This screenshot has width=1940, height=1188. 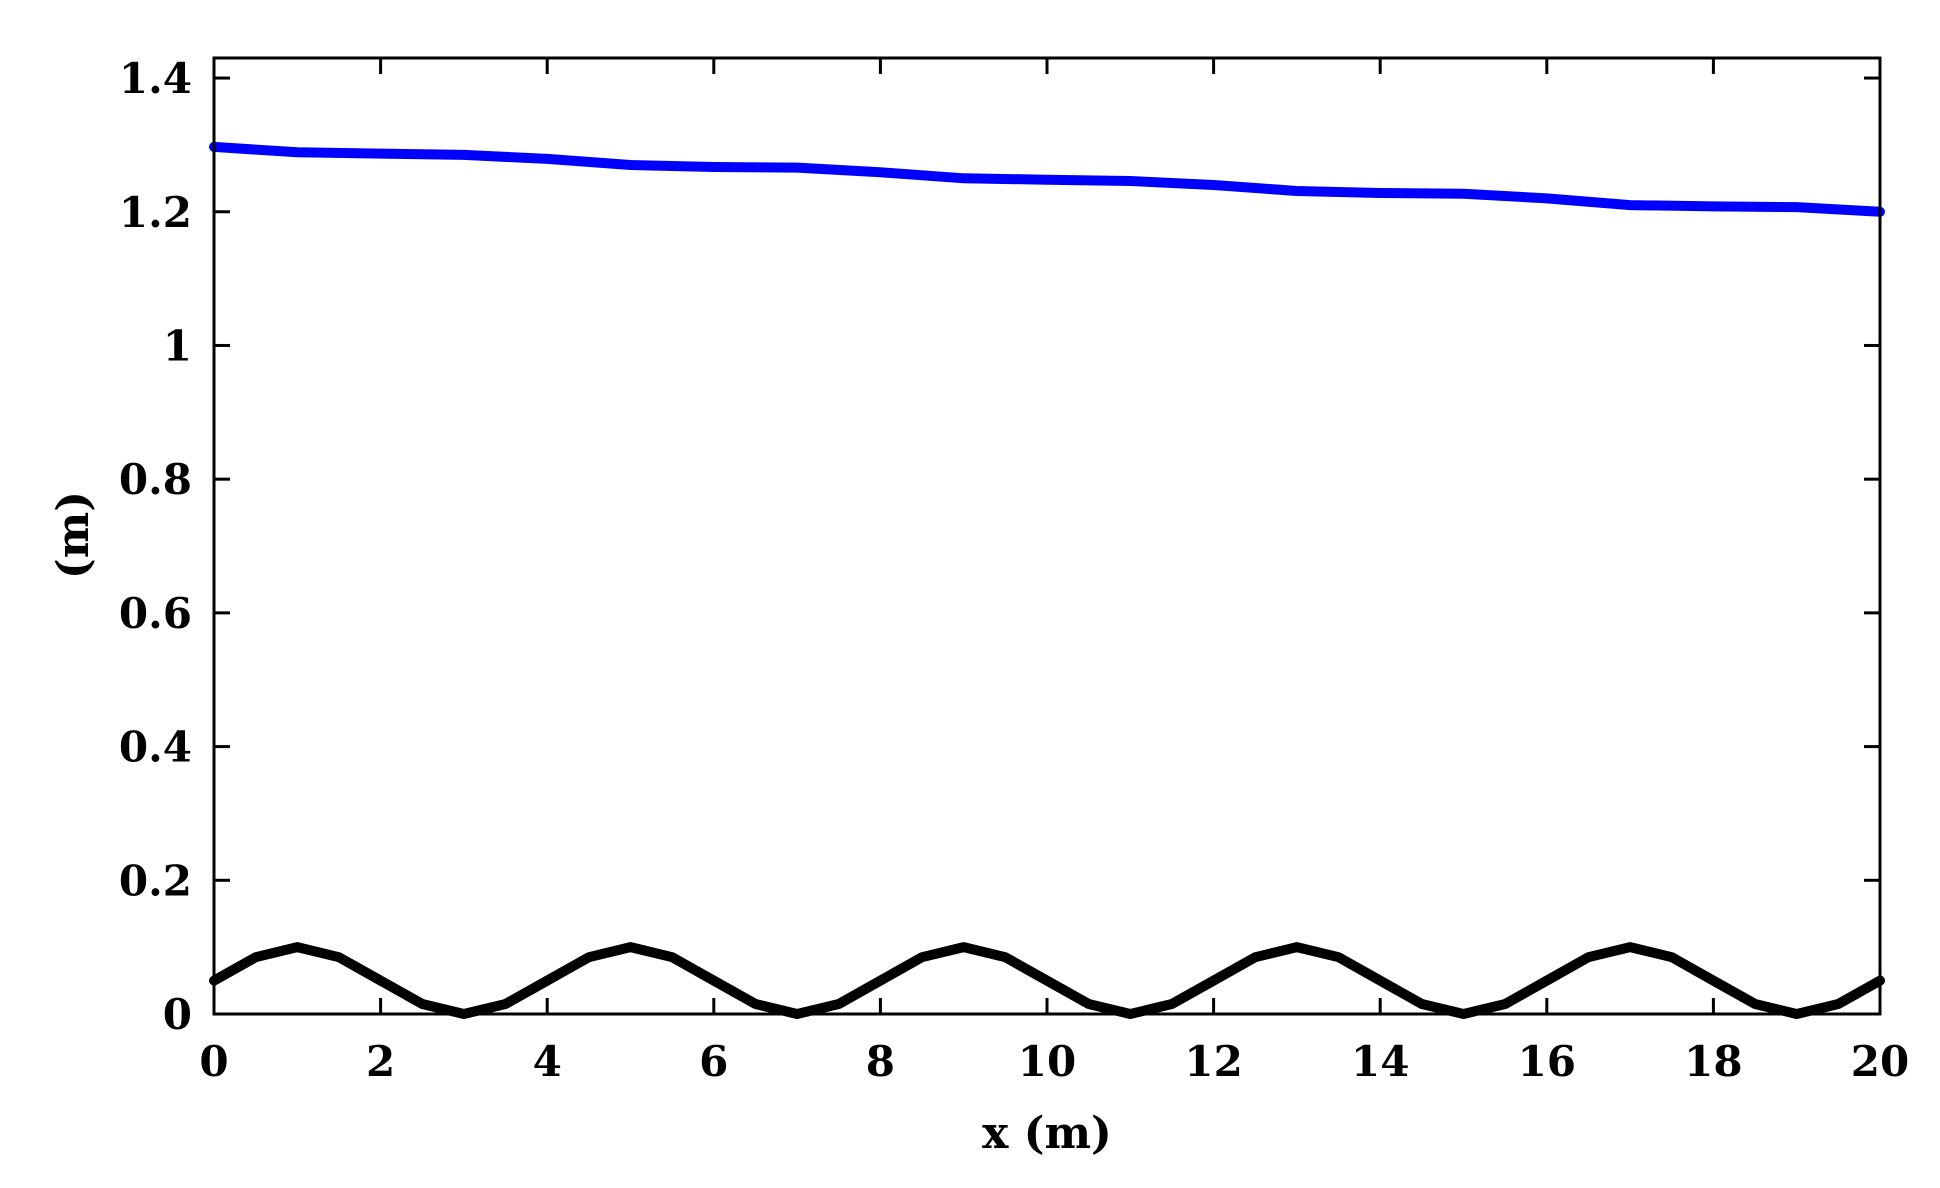 What do you see at coordinates (73, 535) in the screenshot?
I see `y-axis-label: (m)` at bounding box center [73, 535].